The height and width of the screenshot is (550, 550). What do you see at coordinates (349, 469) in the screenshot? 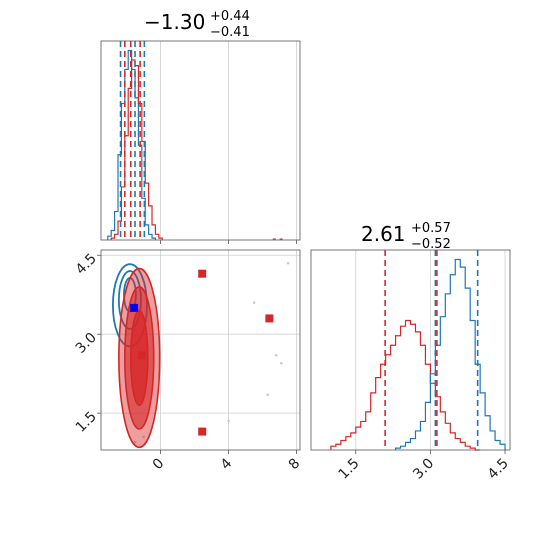
I see `m2-x-xtick-label-0: 1.5` at bounding box center [349, 469].